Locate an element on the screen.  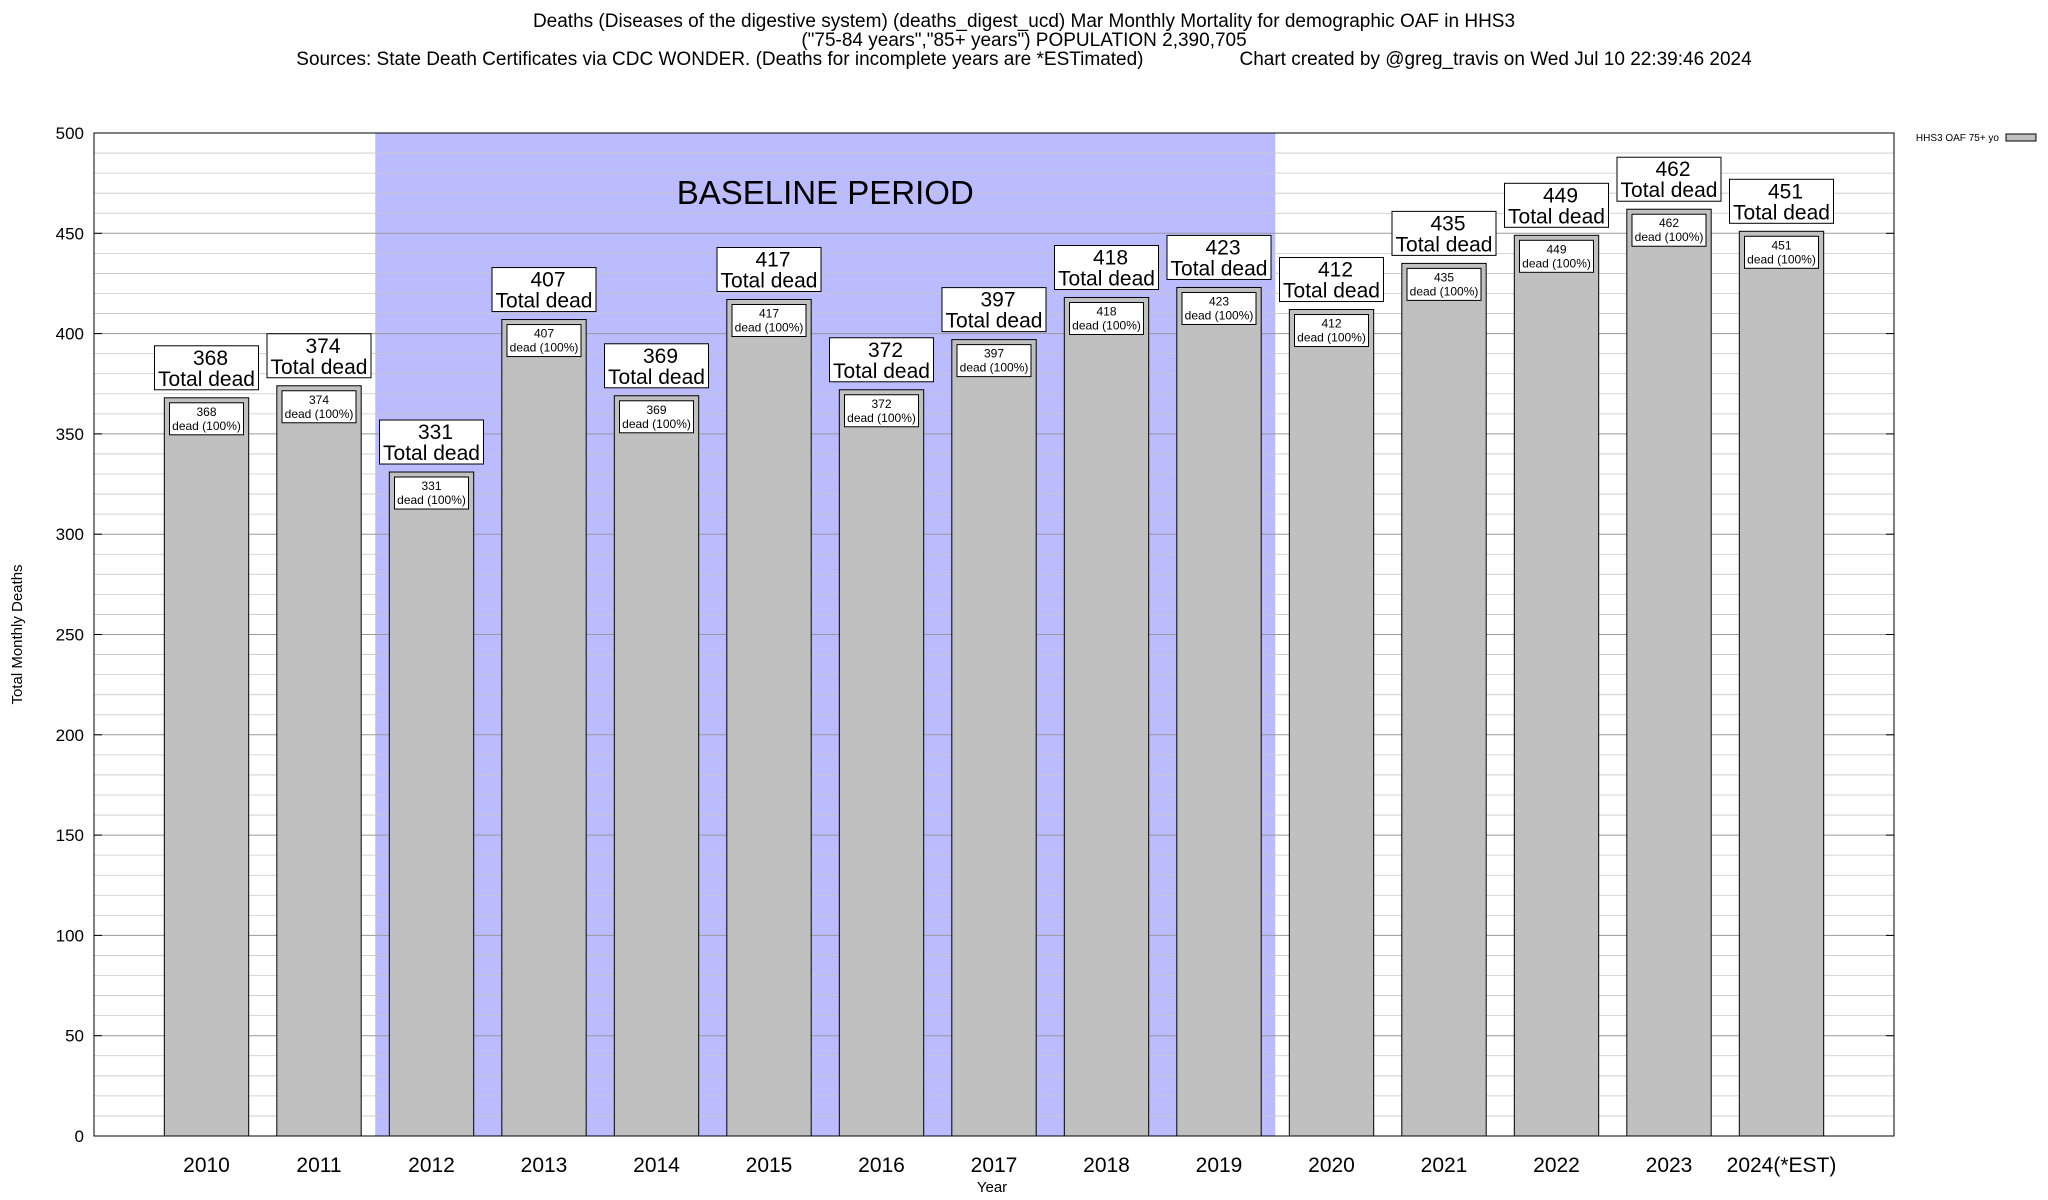
y-tick-label: 250 is located at coordinates (70, 635).